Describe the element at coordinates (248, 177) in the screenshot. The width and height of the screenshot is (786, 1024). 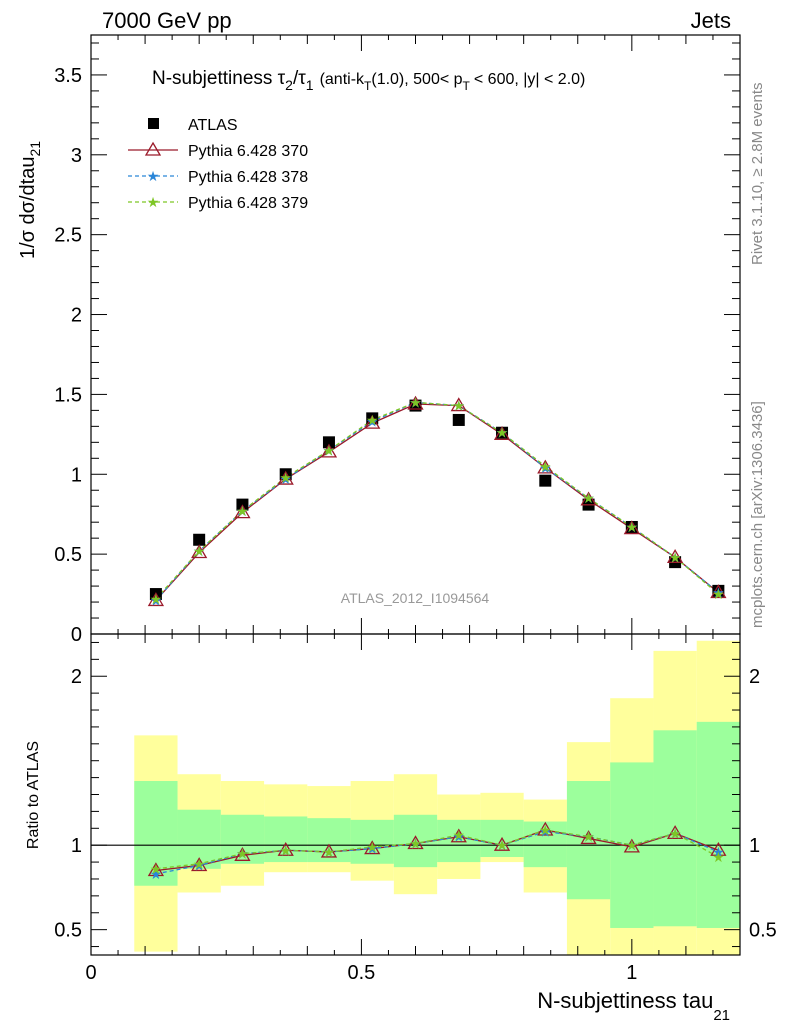
I see `legend-py378-label: Pythia 6.428 378` at that location.